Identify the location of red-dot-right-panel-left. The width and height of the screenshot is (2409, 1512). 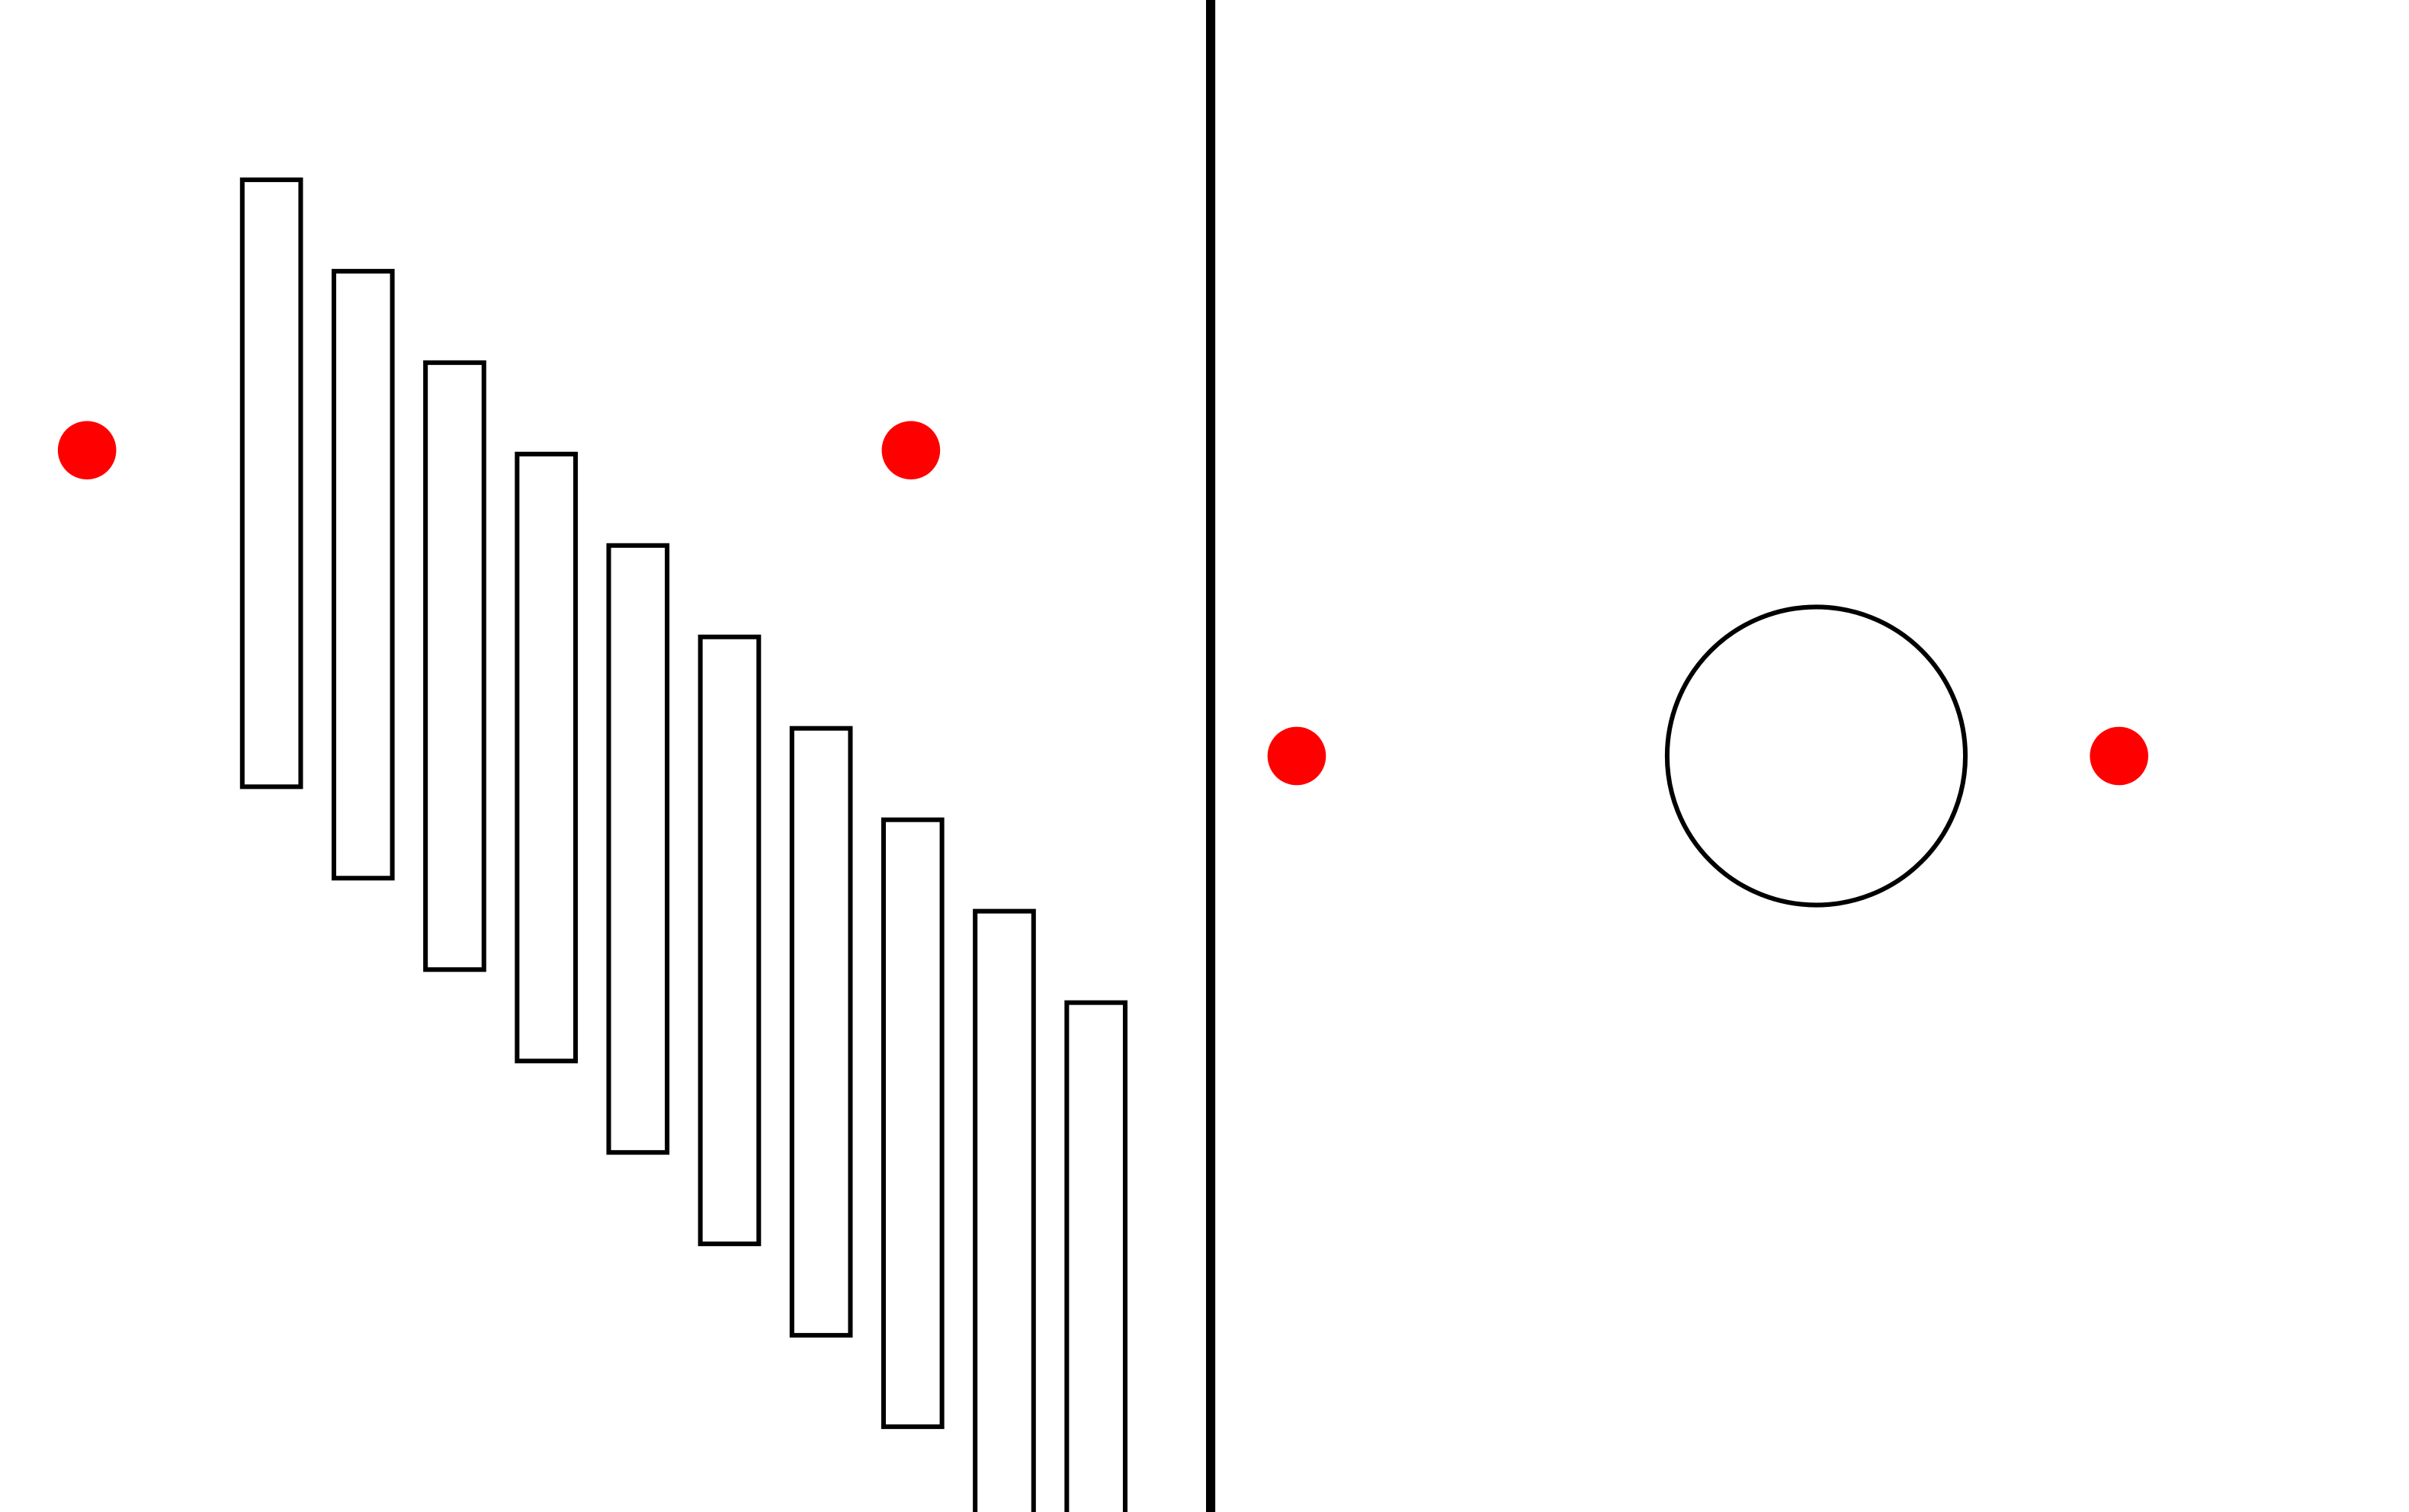
(1296, 756).